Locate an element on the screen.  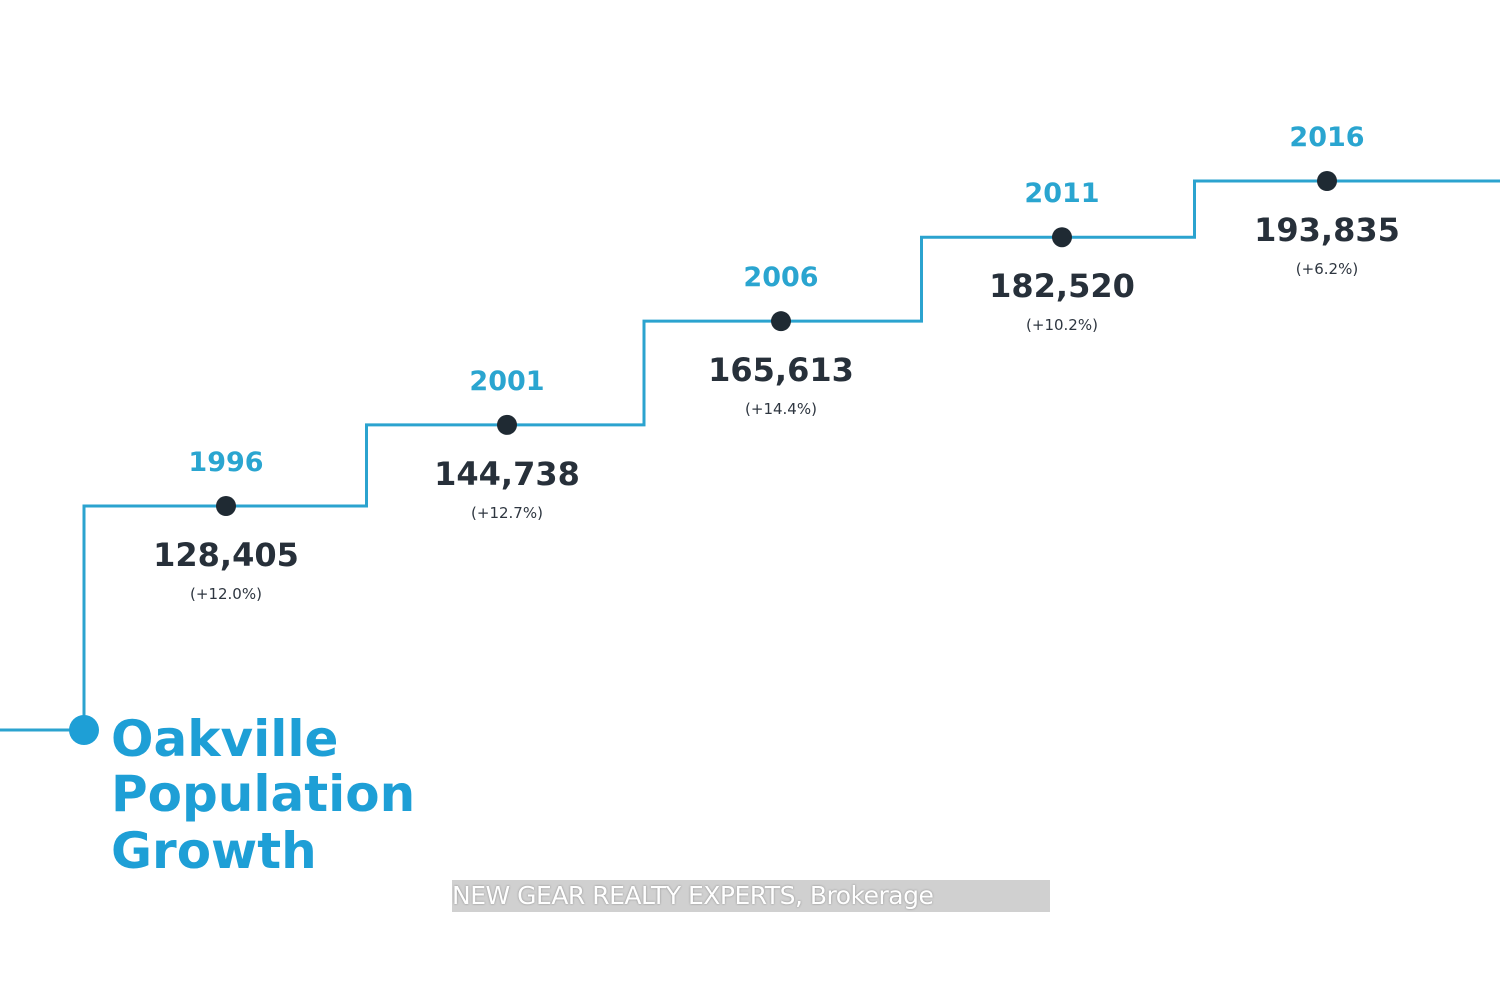
change-label-2001: (+12.7%) is located at coordinates (507, 513).